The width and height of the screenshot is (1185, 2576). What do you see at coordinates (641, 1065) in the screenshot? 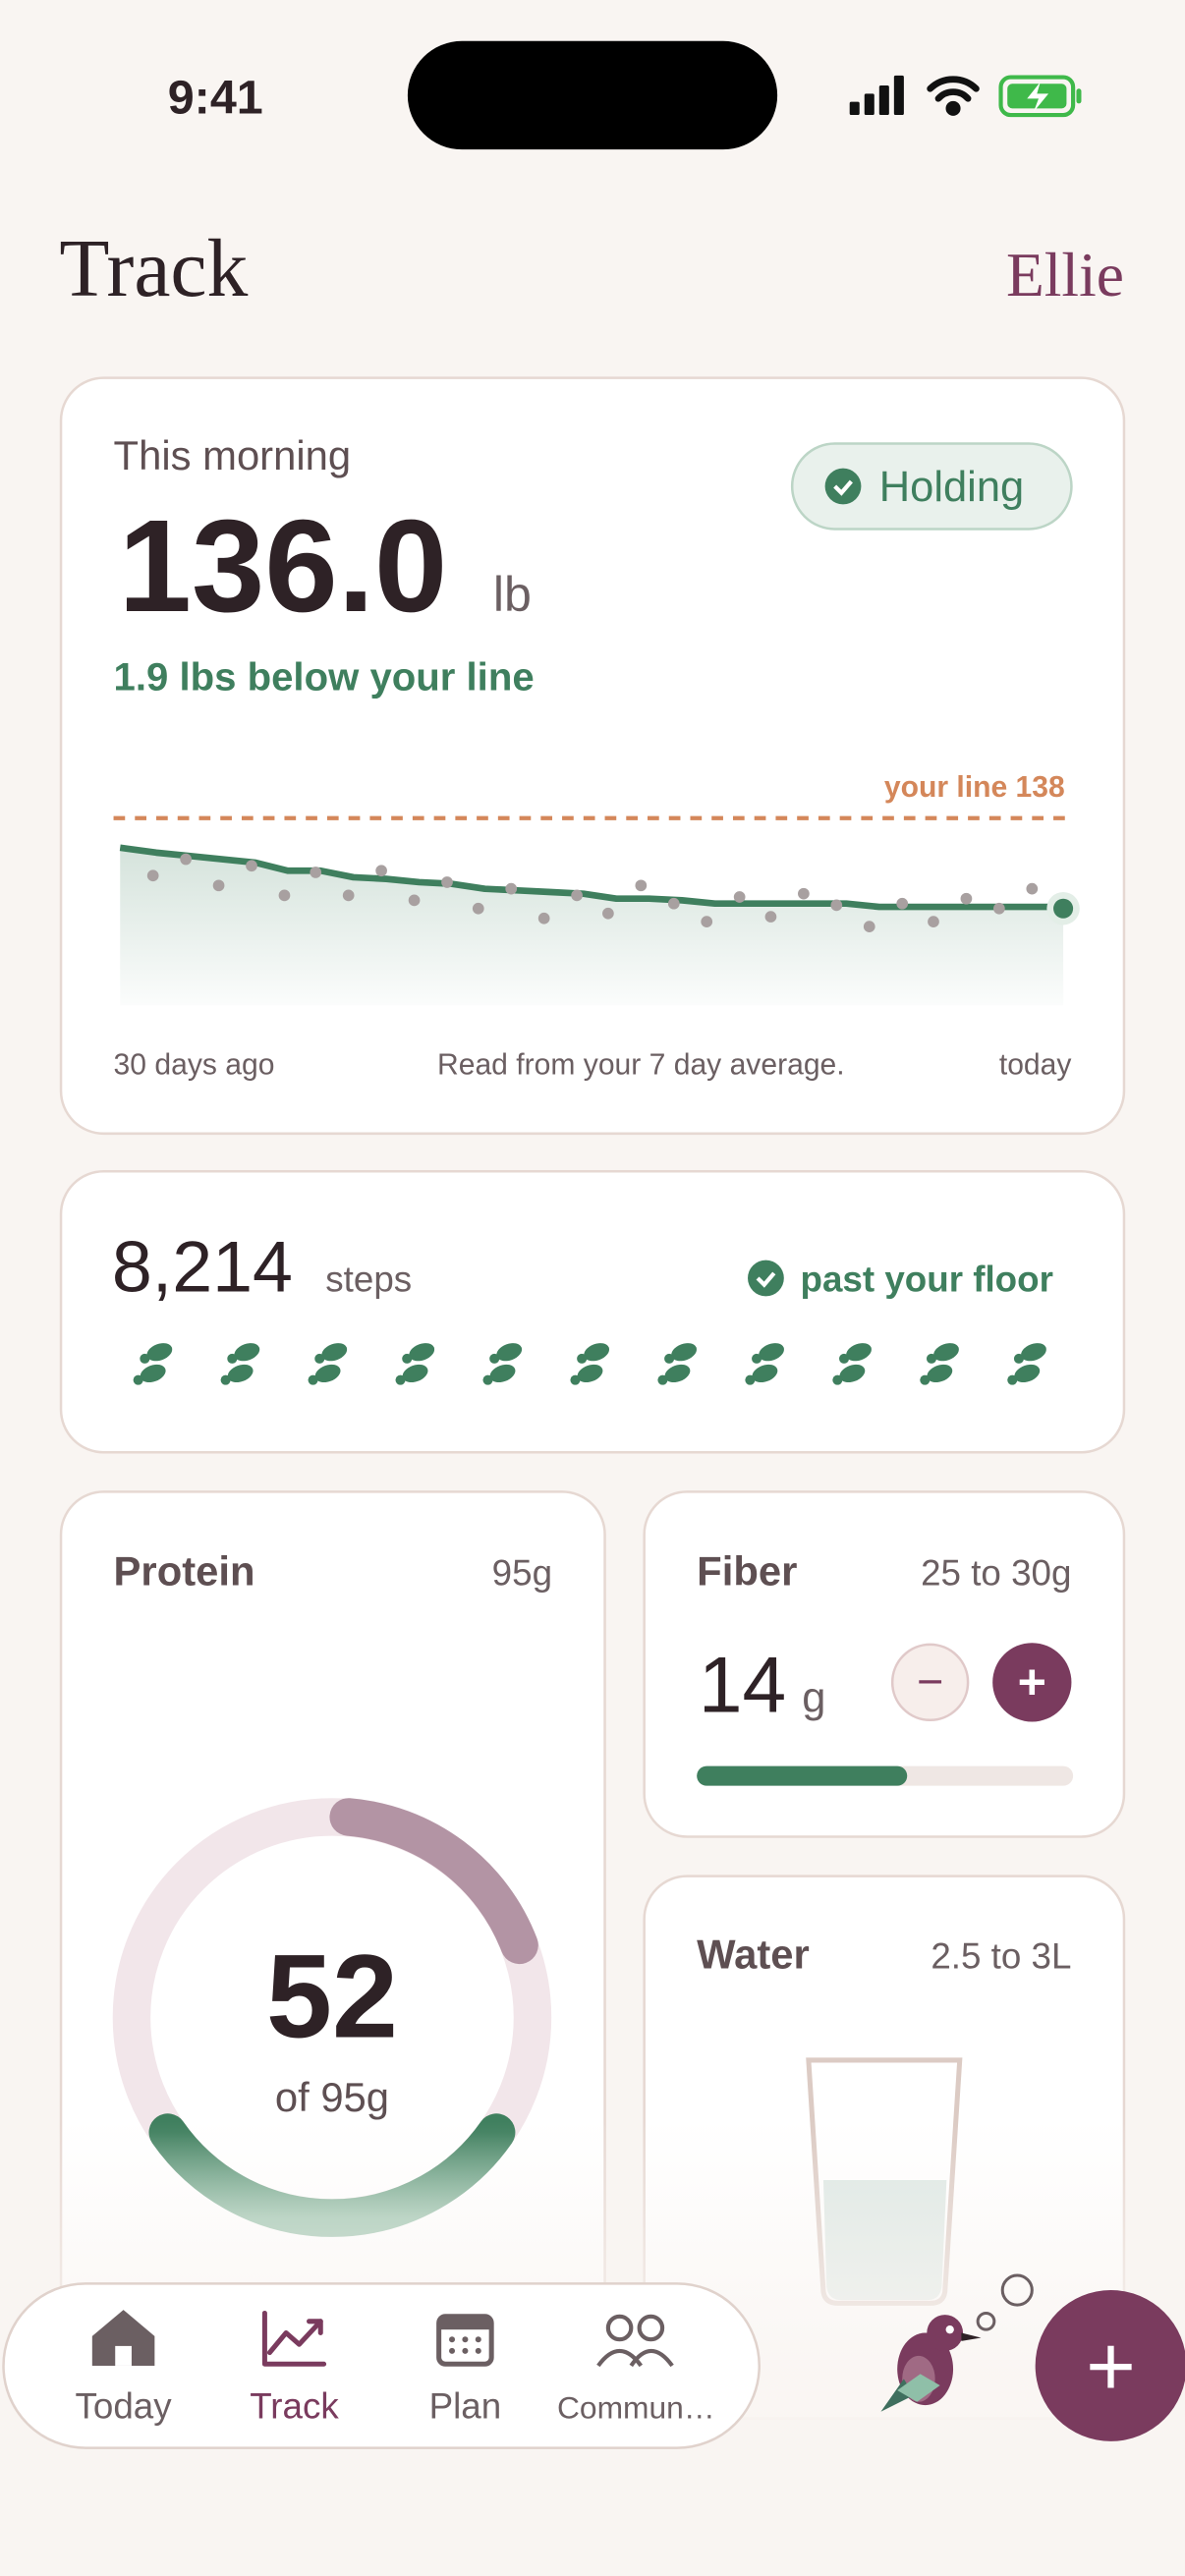
I see `chart-note: Read from your 7 day average.` at bounding box center [641, 1065].